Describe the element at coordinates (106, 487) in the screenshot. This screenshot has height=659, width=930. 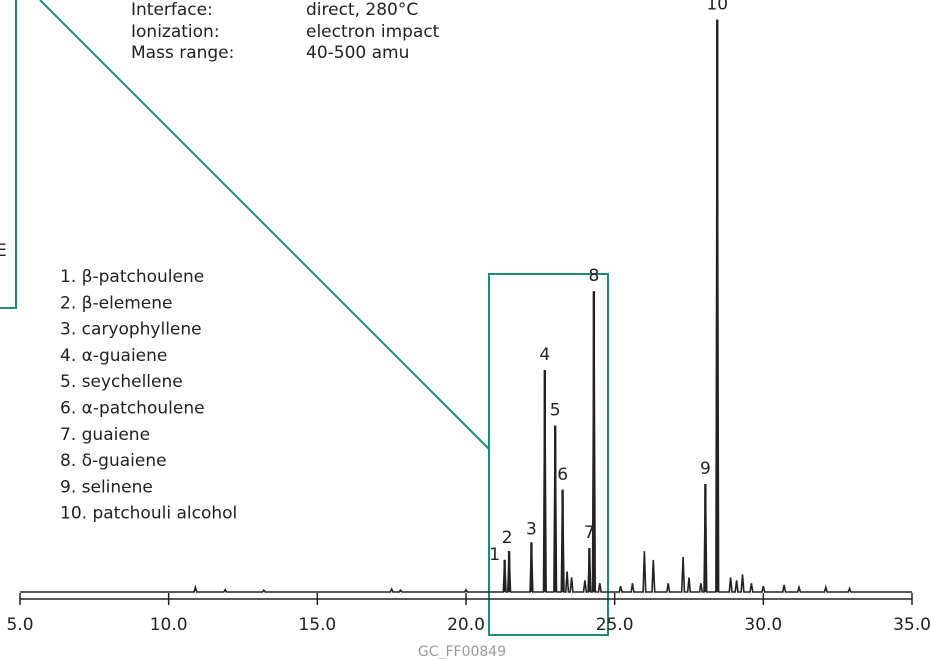
I see `legend-item-9: 9. selinene` at that location.